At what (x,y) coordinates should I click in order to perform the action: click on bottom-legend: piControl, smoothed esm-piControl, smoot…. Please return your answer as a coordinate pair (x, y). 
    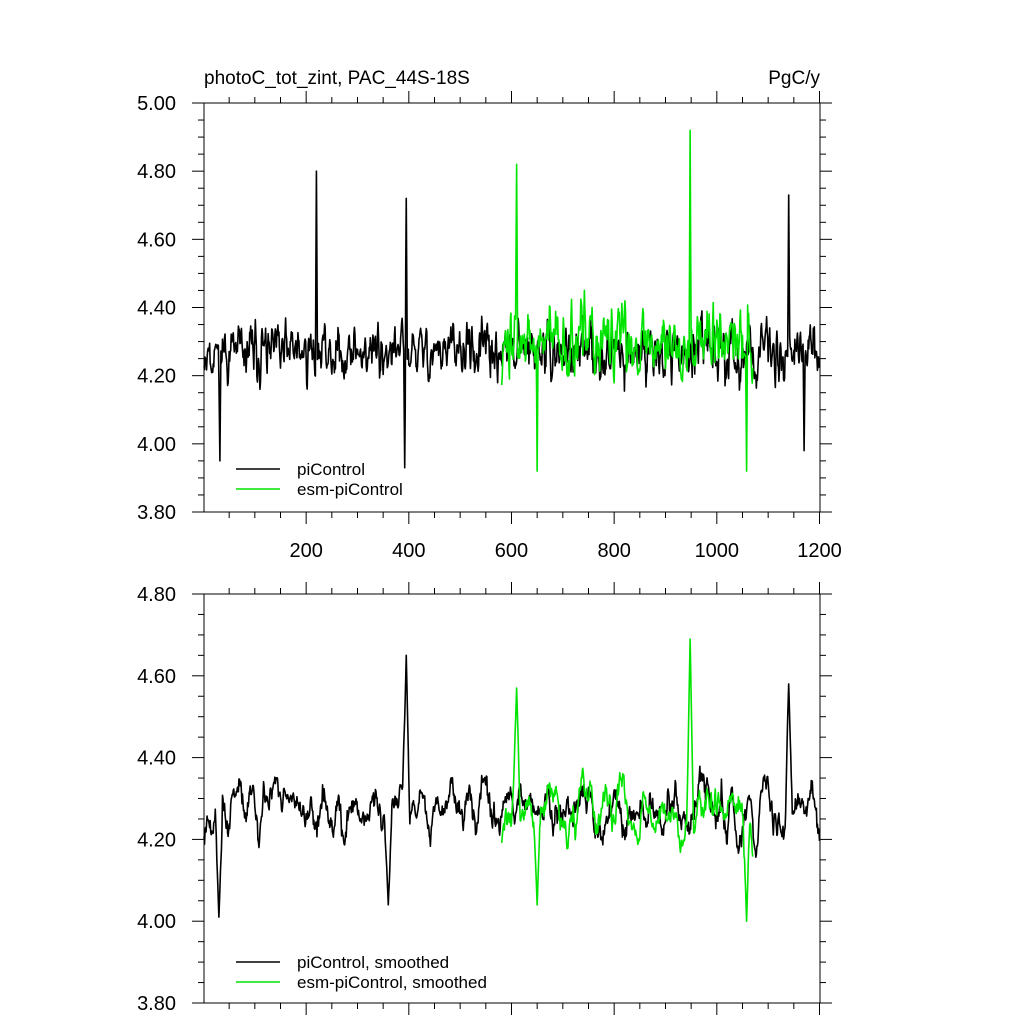
    Looking at the image, I should click on (361, 972).